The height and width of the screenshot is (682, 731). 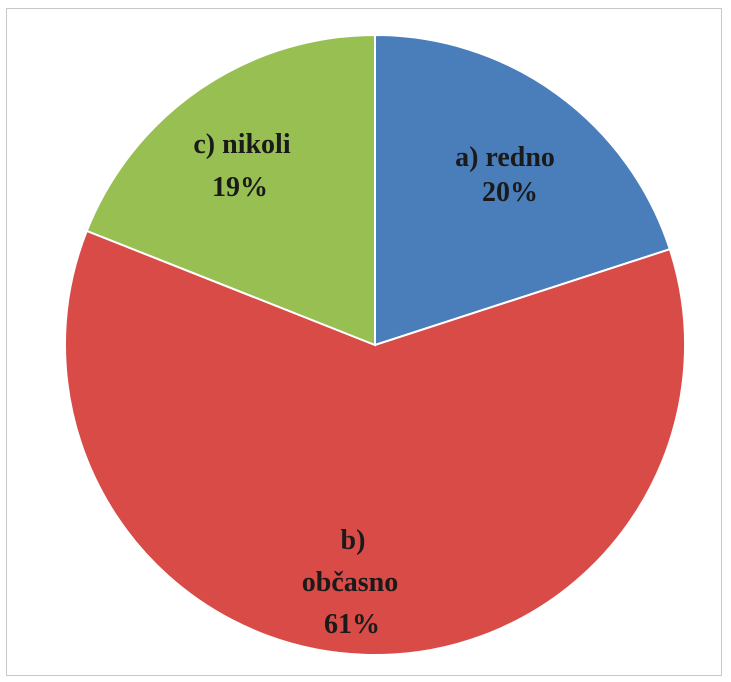 What do you see at coordinates (241, 144) in the screenshot?
I see `slice-label-nikoli: c) nikoli` at bounding box center [241, 144].